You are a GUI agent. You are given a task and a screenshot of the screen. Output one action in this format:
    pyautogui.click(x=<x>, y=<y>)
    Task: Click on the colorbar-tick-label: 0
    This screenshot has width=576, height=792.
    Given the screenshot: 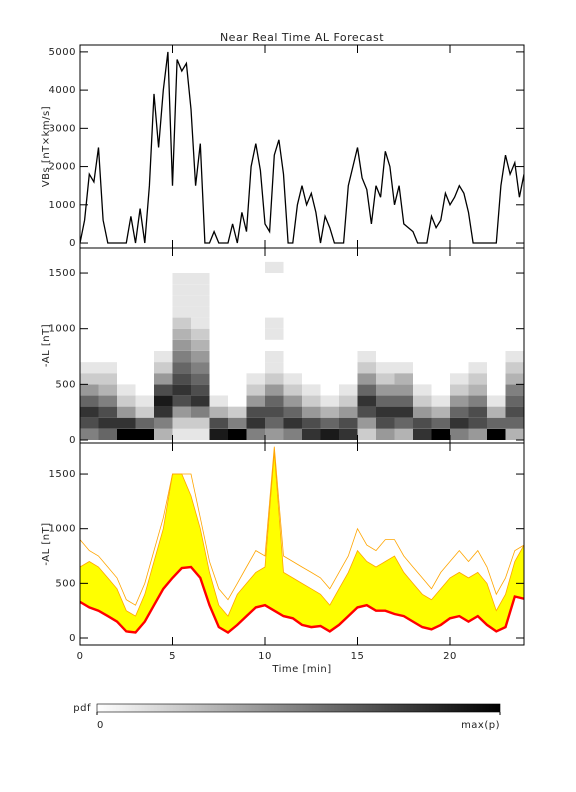 What is the action you would take?
    pyautogui.click(x=100, y=725)
    